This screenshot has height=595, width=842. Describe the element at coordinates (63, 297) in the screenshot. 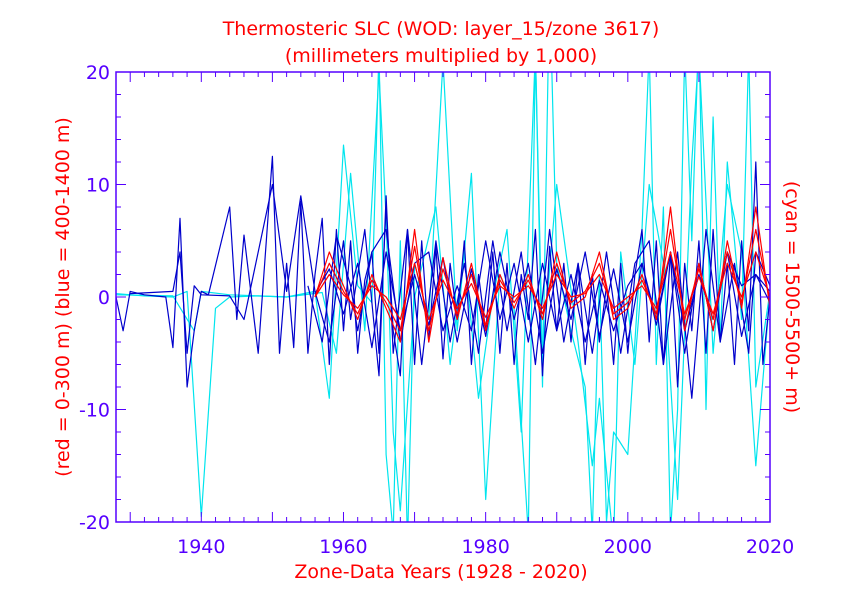

I see `y-axis-label-left: (red = 0-300 m) (blue = 400-1400 m)` at that location.